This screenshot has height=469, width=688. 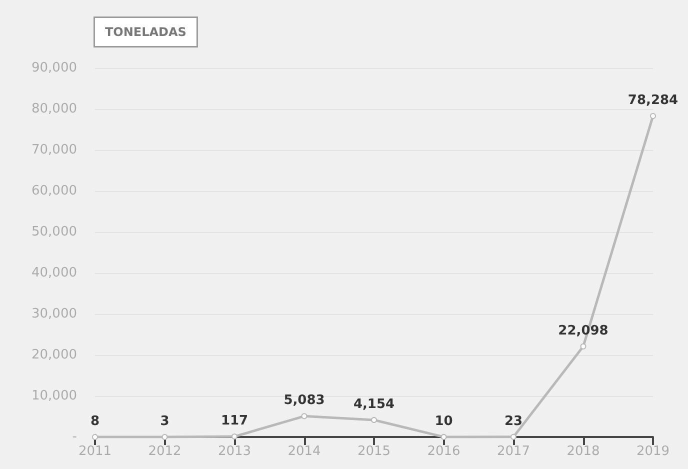 What do you see at coordinates (54, 68) in the screenshot?
I see `y-tick-label: 90,000` at bounding box center [54, 68].